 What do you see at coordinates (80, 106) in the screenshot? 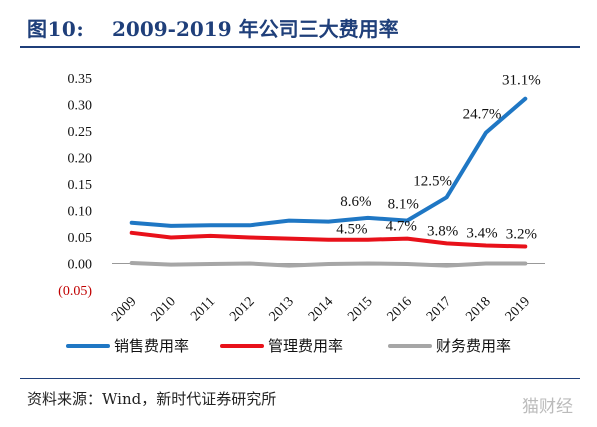
I see `y-tick-label: 0.30` at bounding box center [80, 106].